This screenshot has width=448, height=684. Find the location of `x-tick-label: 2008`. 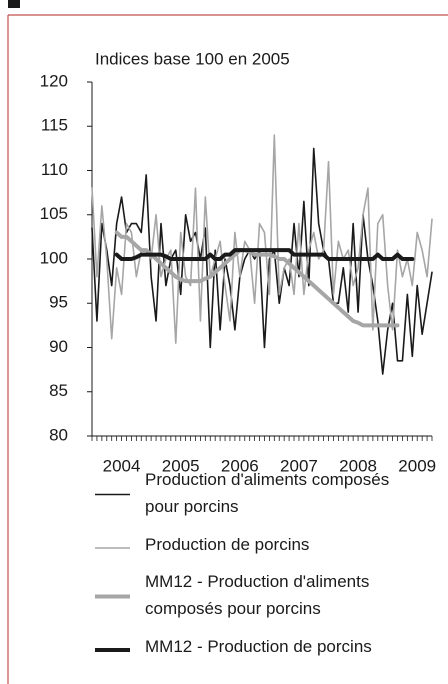

x-tick-label: 2008 is located at coordinates (358, 465).